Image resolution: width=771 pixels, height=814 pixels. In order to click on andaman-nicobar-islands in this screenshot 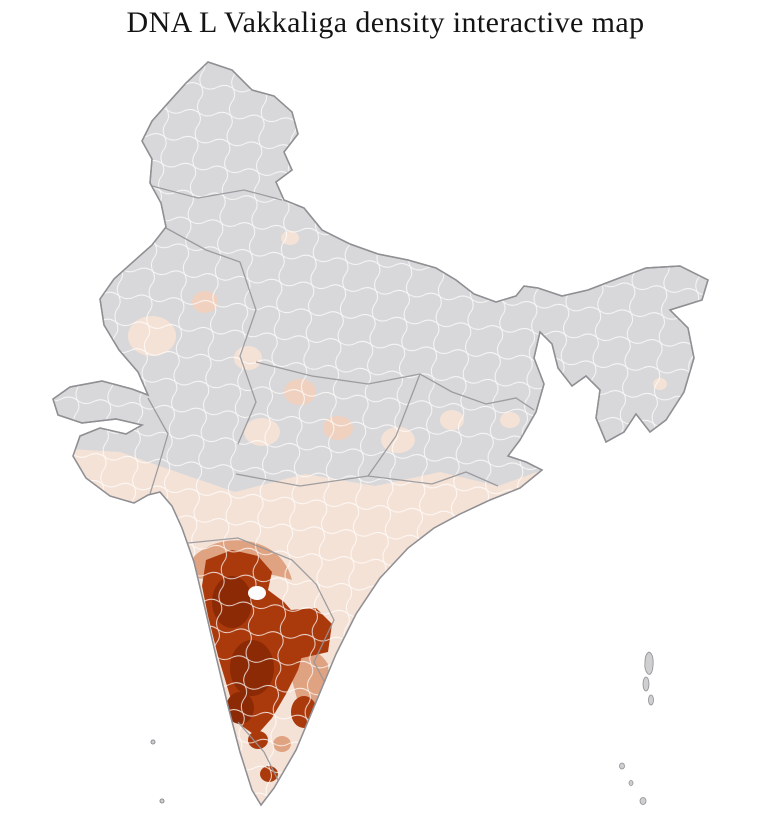, I will do `click(636, 728)`.